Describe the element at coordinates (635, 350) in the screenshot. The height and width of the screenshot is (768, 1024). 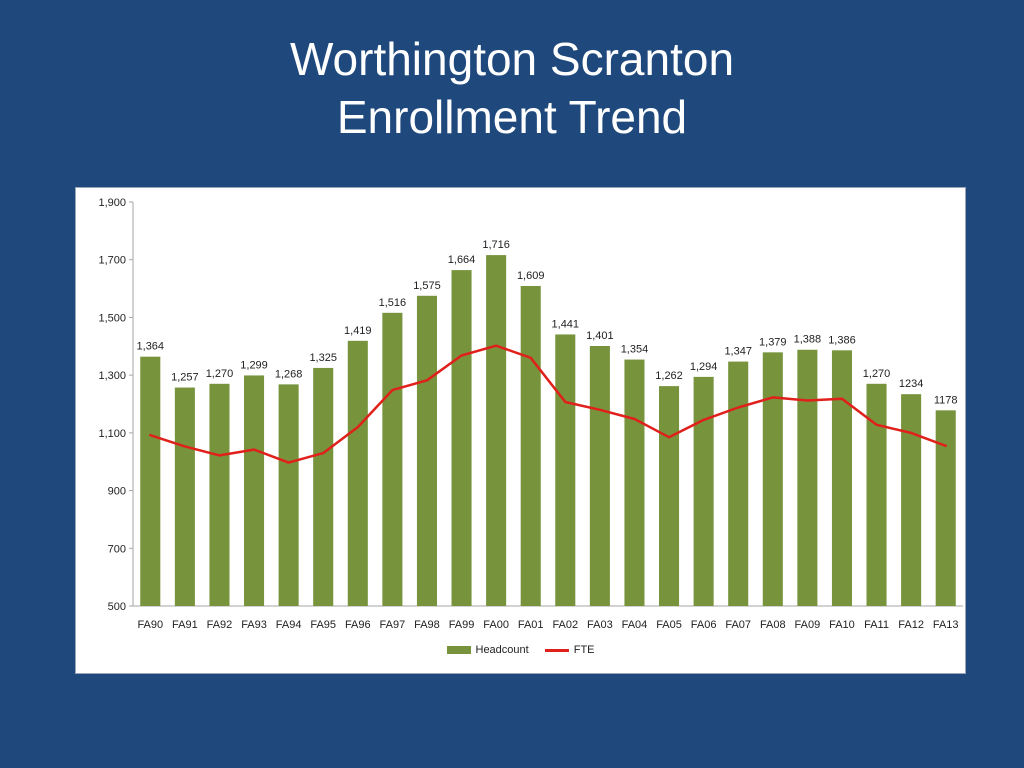
I see `bar-data-label: 1,354` at that location.